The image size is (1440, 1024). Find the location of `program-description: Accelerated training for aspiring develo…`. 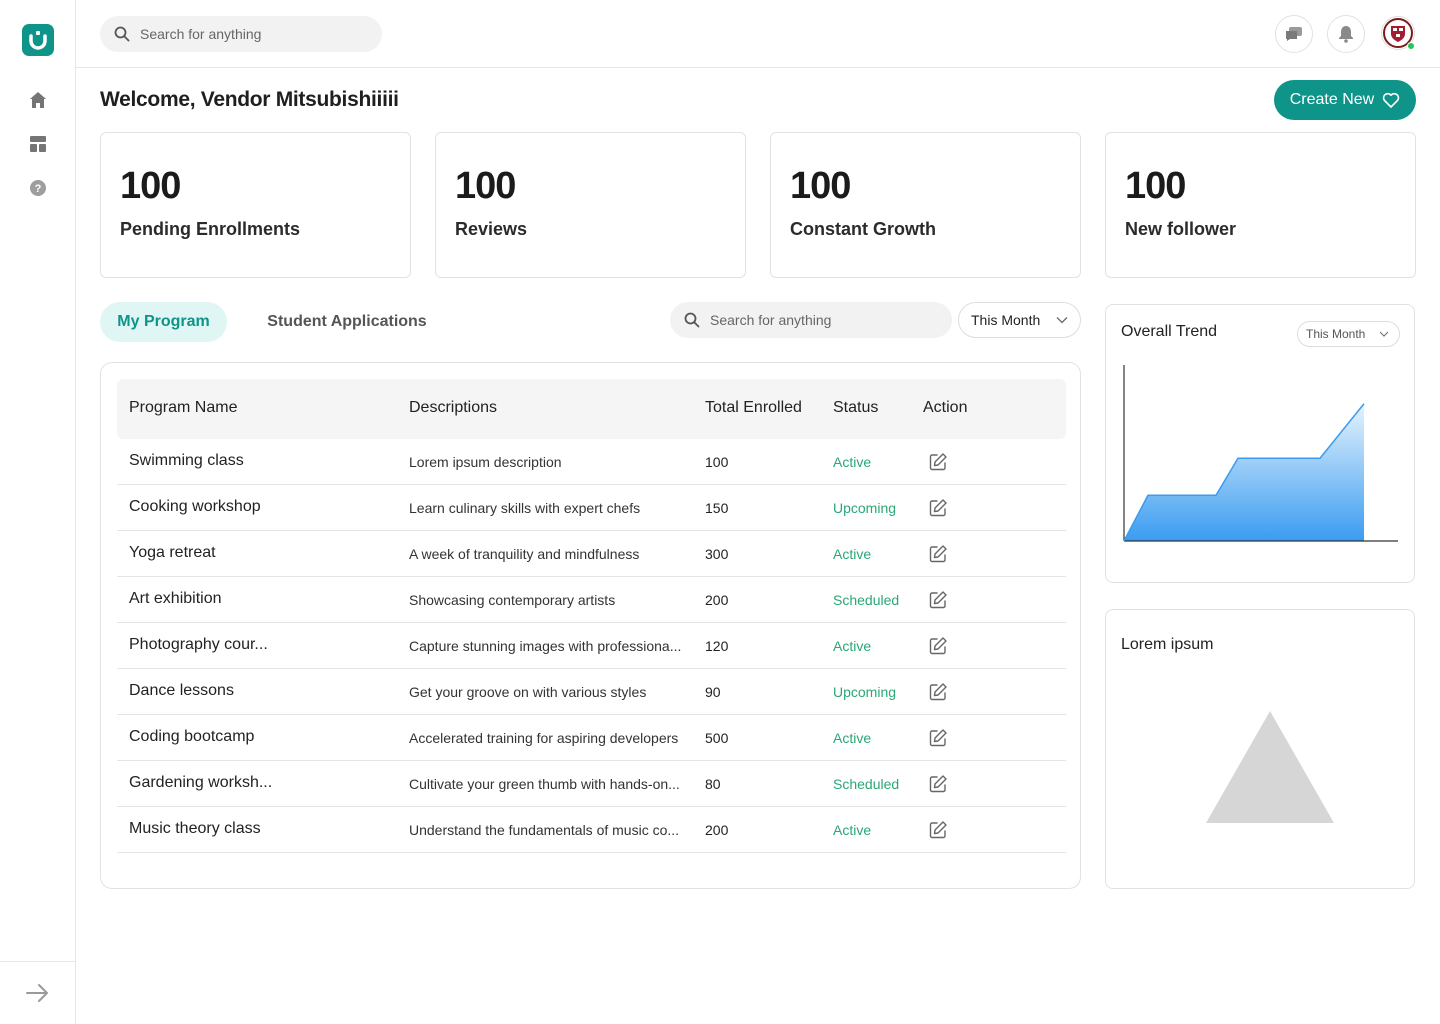

program-description: Accelerated training for aspiring develo… is located at coordinates (544, 738).